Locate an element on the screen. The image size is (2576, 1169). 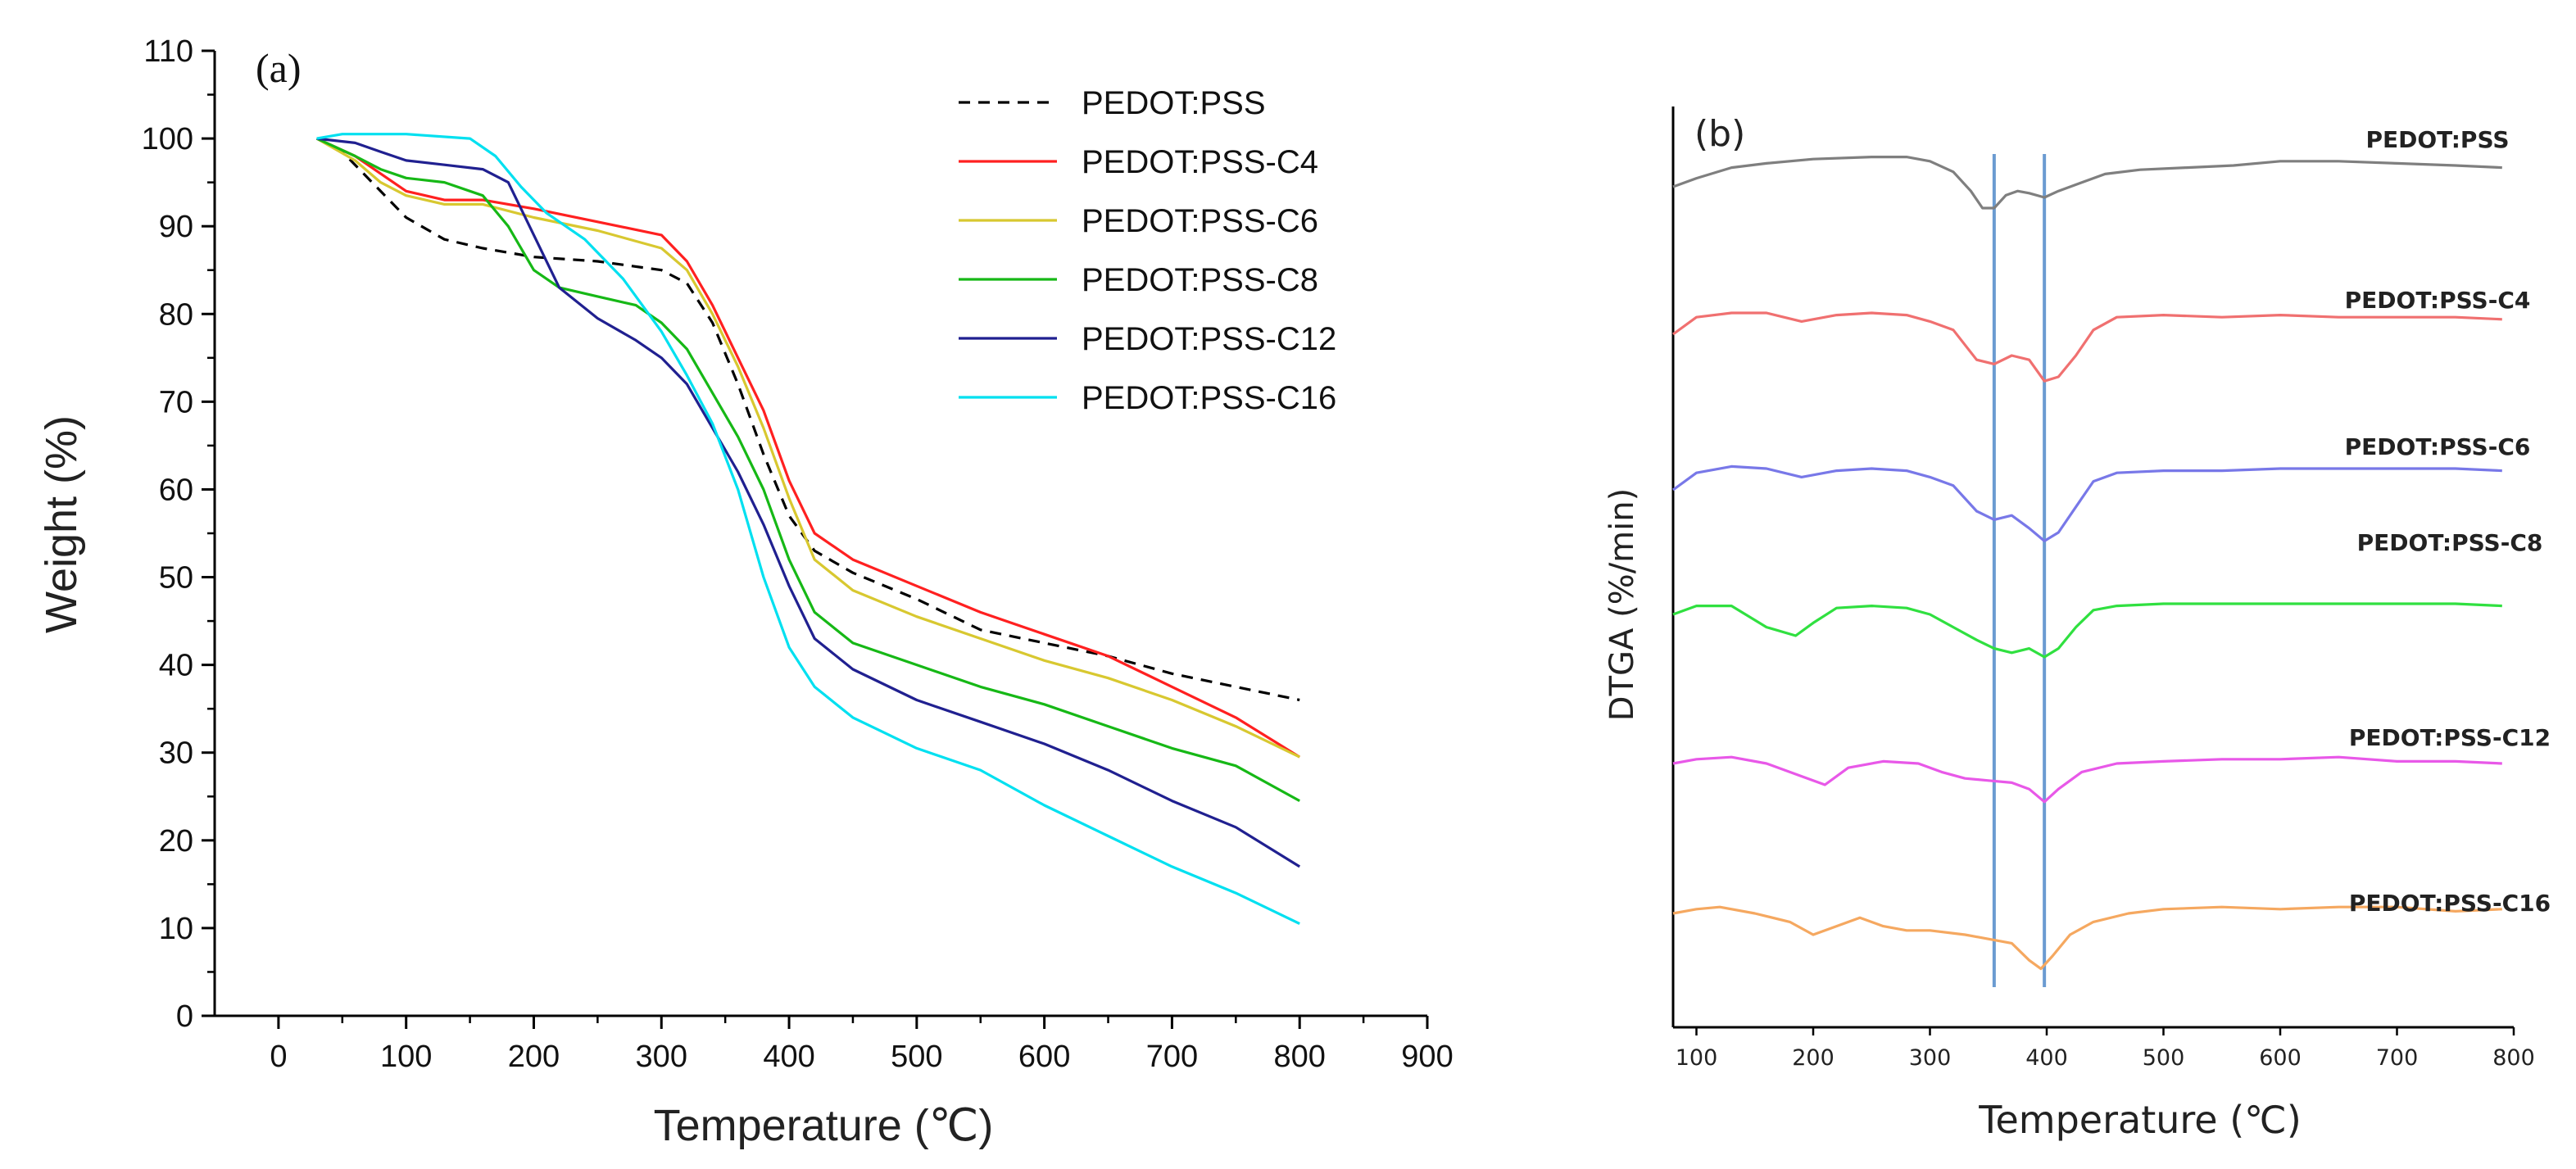
panel-b-x-axis-title: Temperature (℃) is located at coordinates (2140, 1120).